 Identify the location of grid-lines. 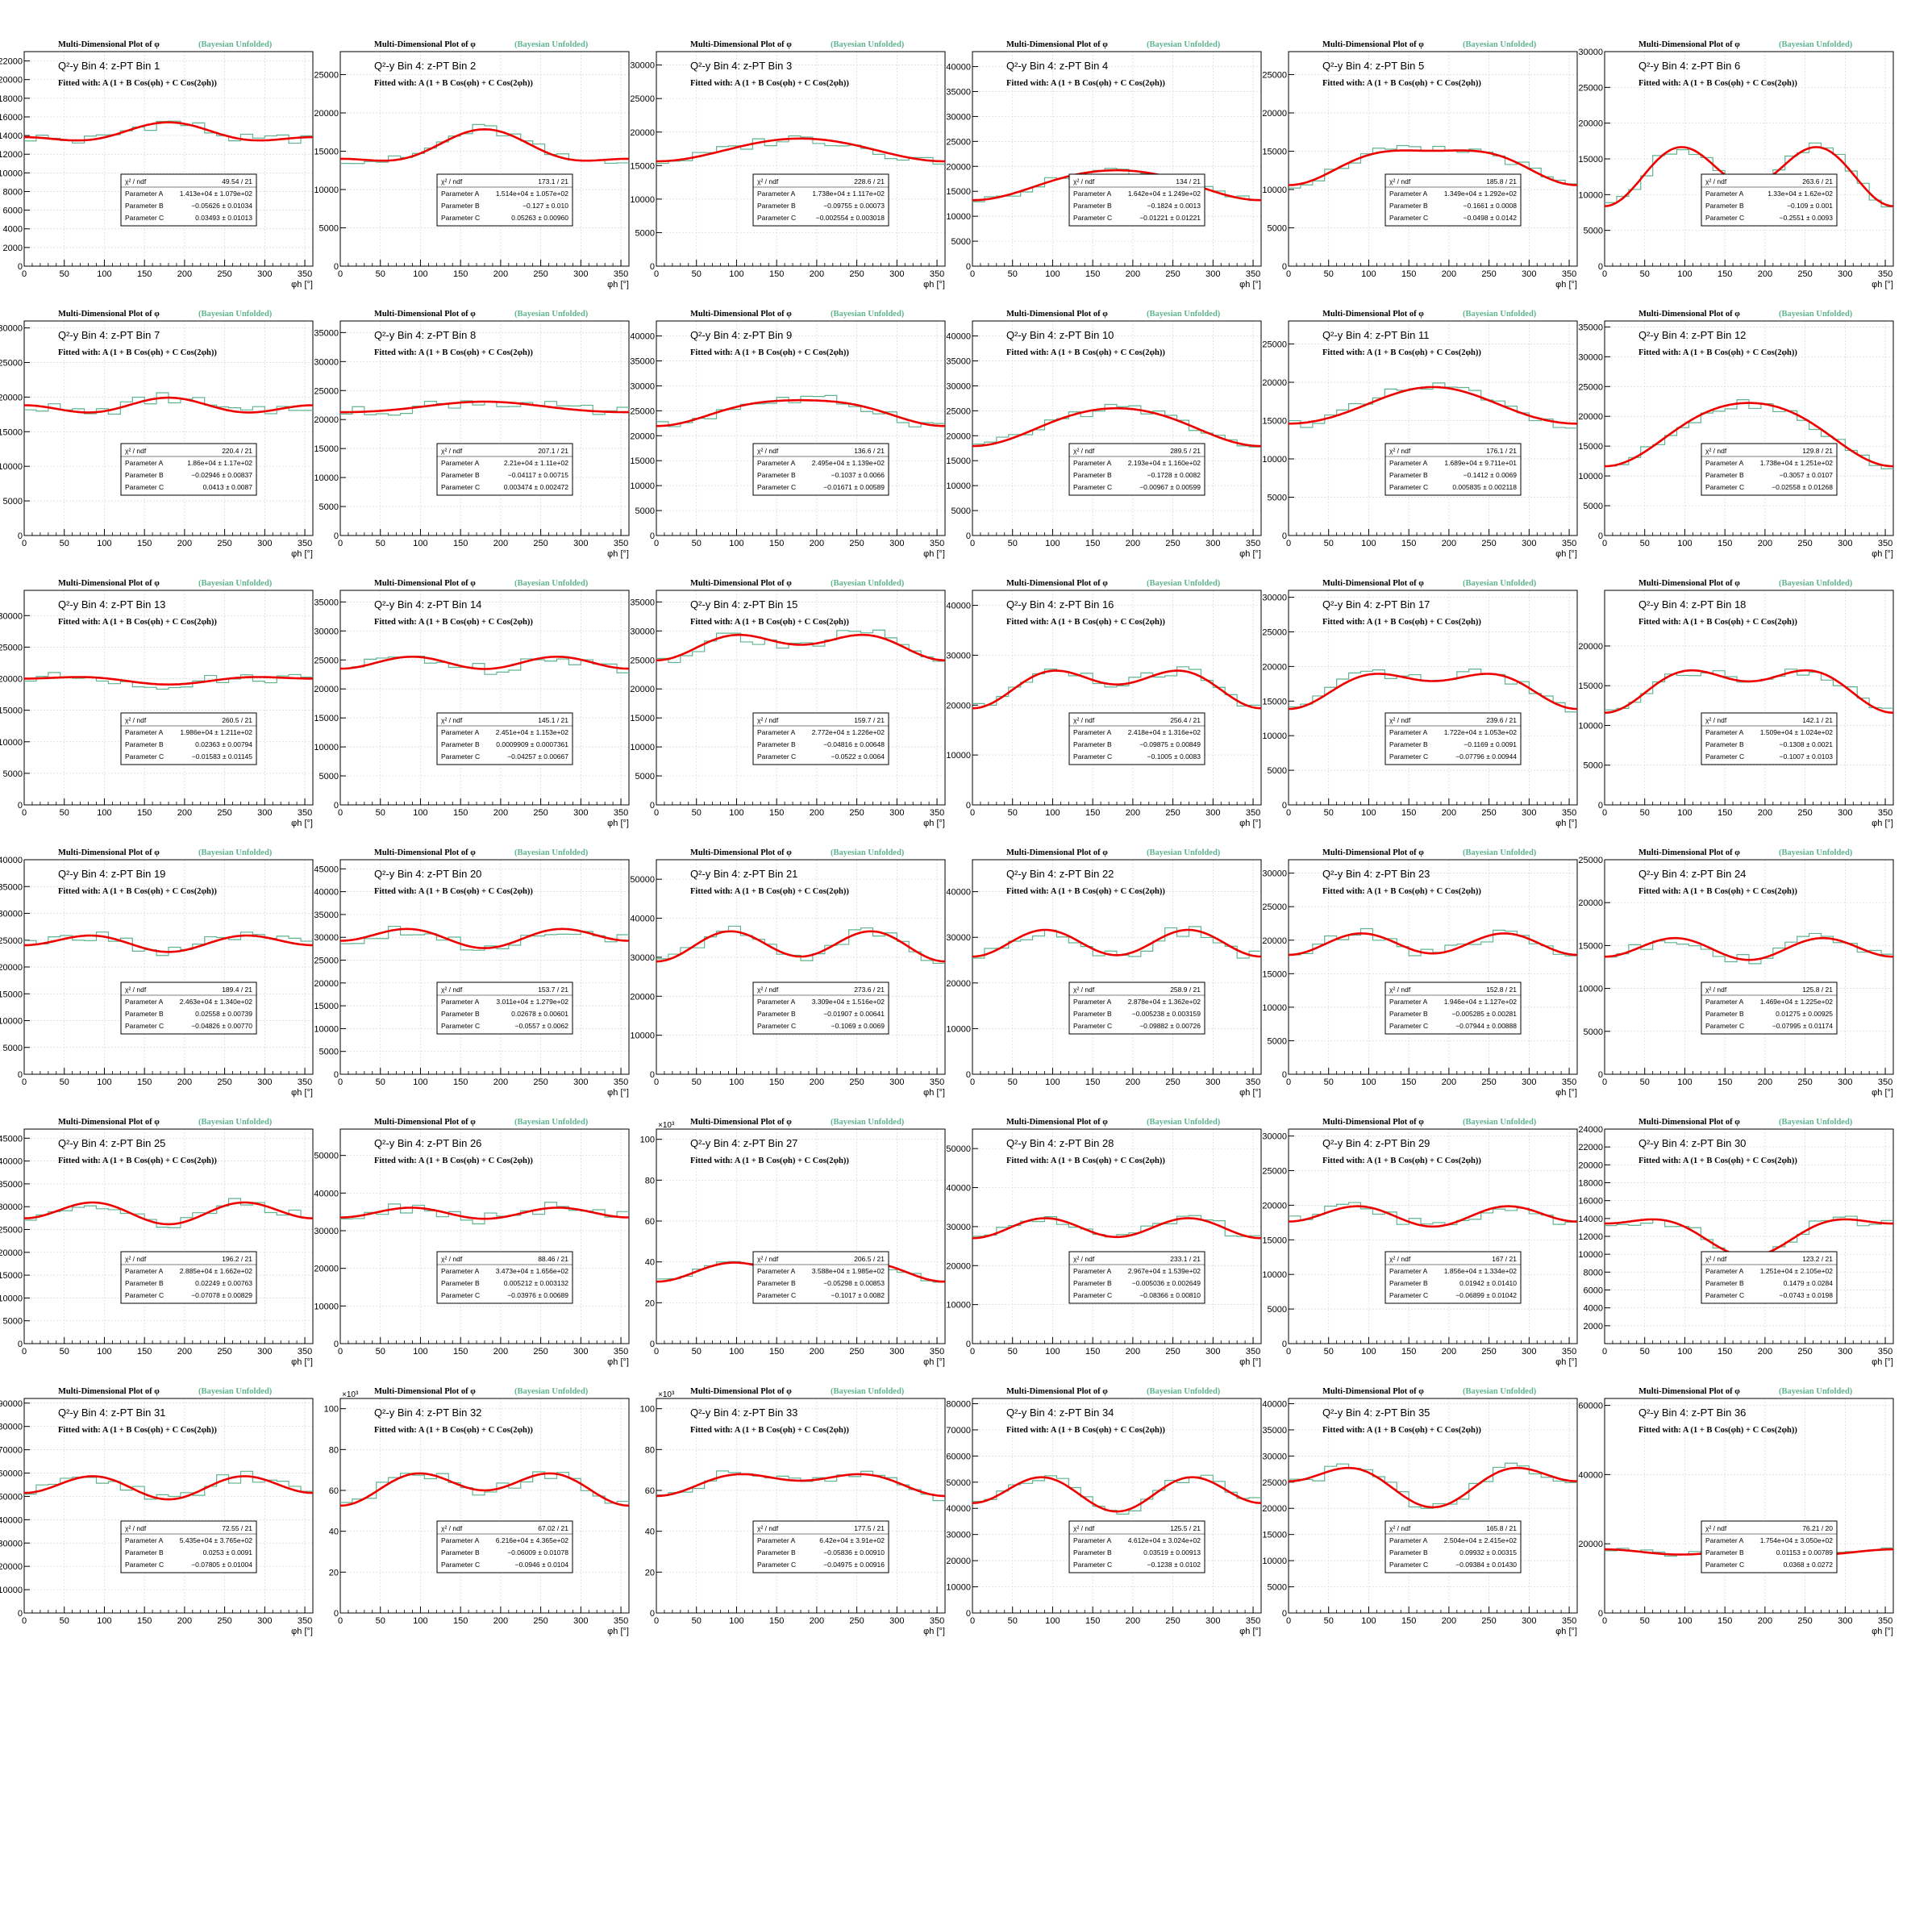
(801, 1236).